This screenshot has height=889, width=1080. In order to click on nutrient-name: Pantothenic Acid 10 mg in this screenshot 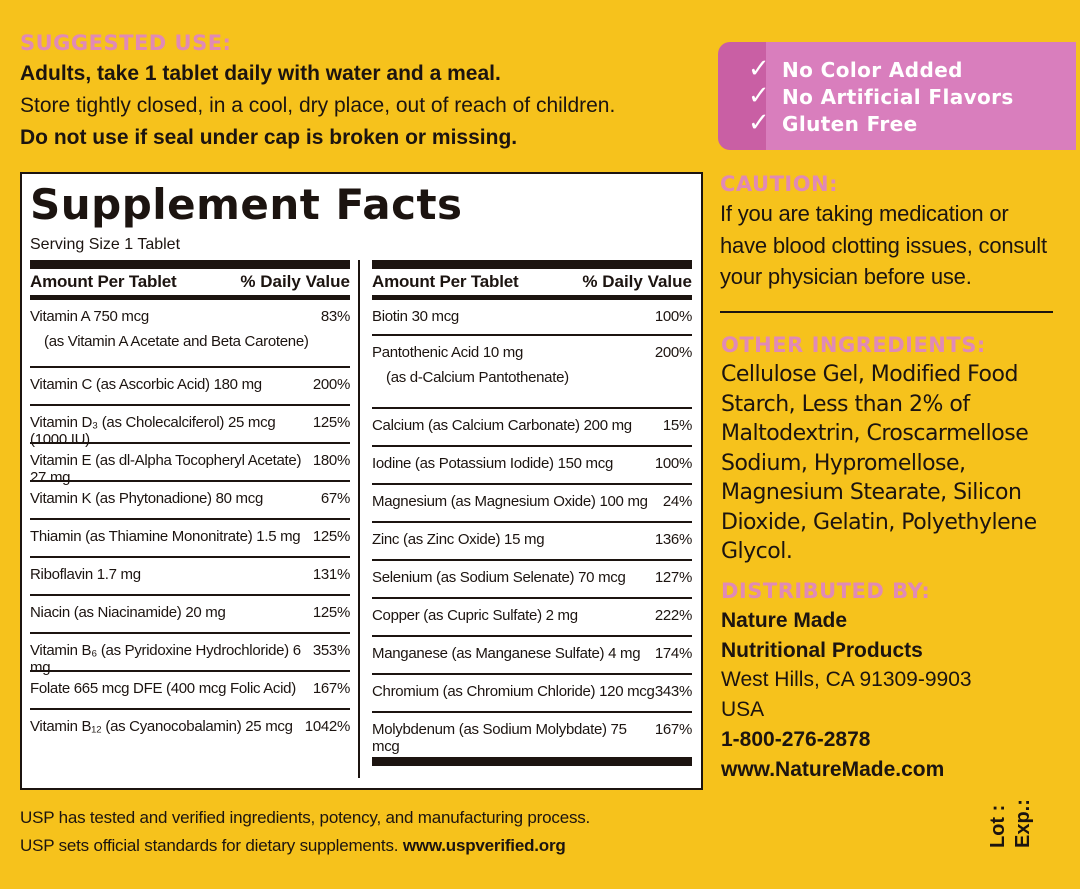, I will do `click(448, 352)`.